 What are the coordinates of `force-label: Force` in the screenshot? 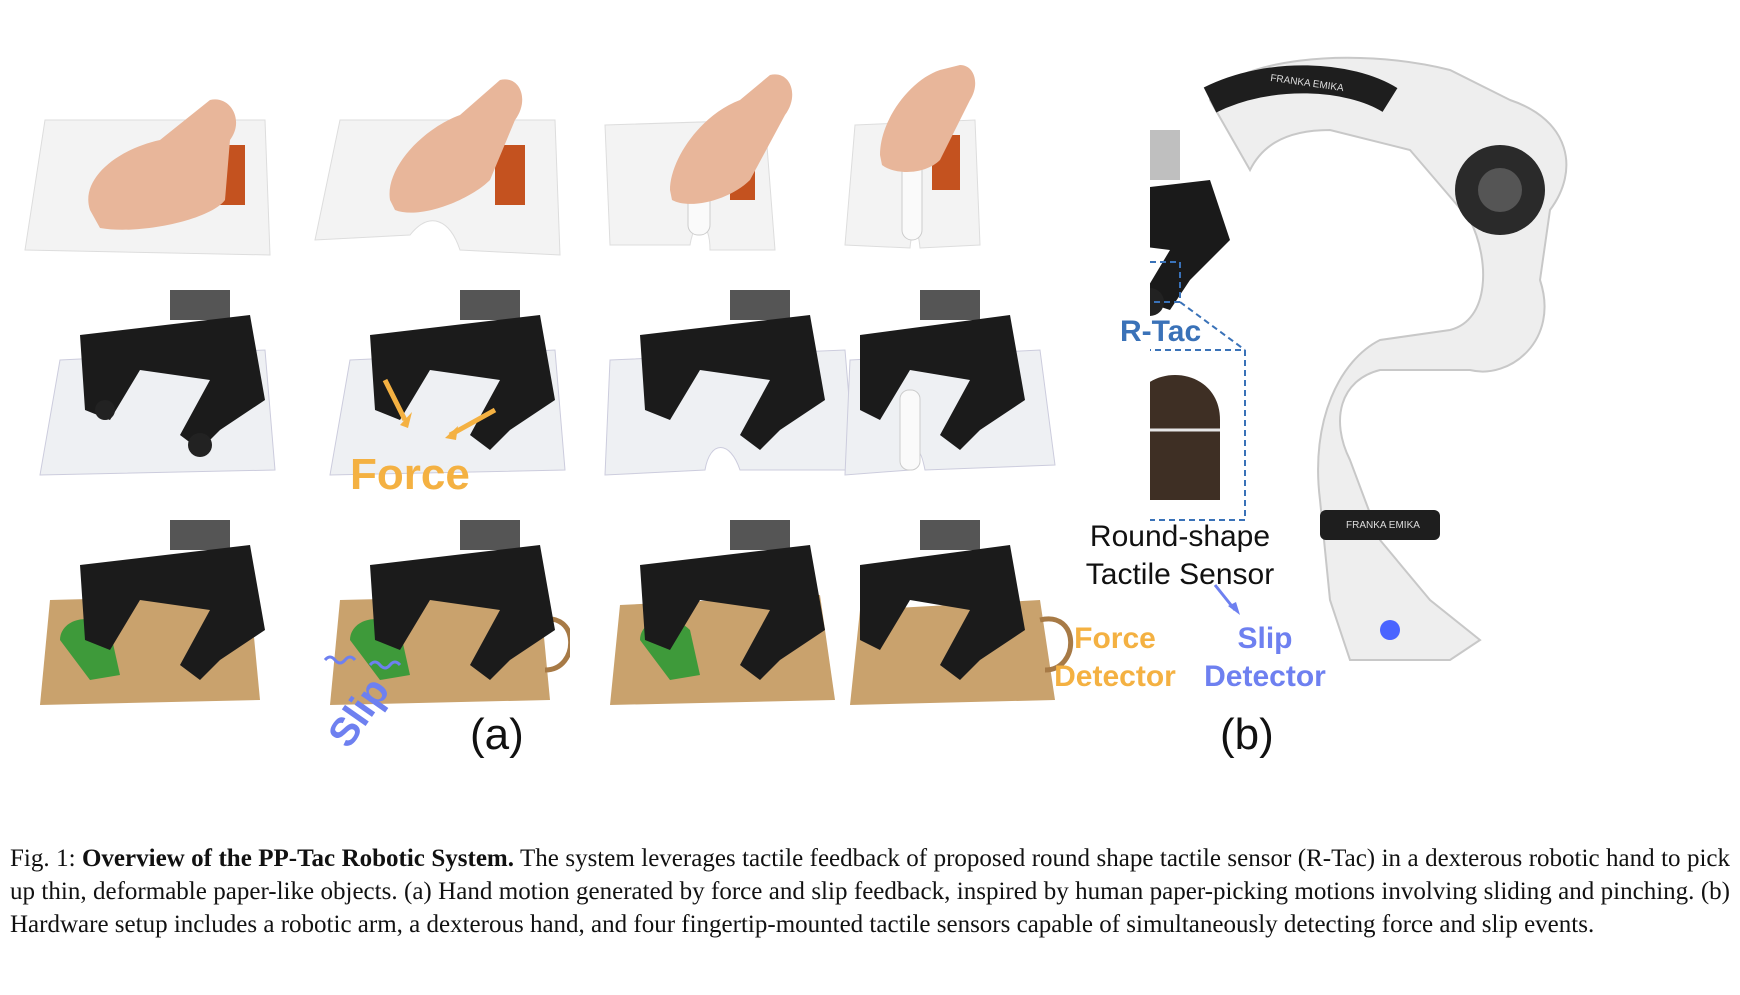 It's located at (410, 474).